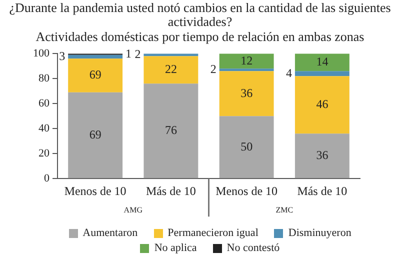 This screenshot has width=400, height=267. I want to click on legend-label: No aplica, so click(175, 248).